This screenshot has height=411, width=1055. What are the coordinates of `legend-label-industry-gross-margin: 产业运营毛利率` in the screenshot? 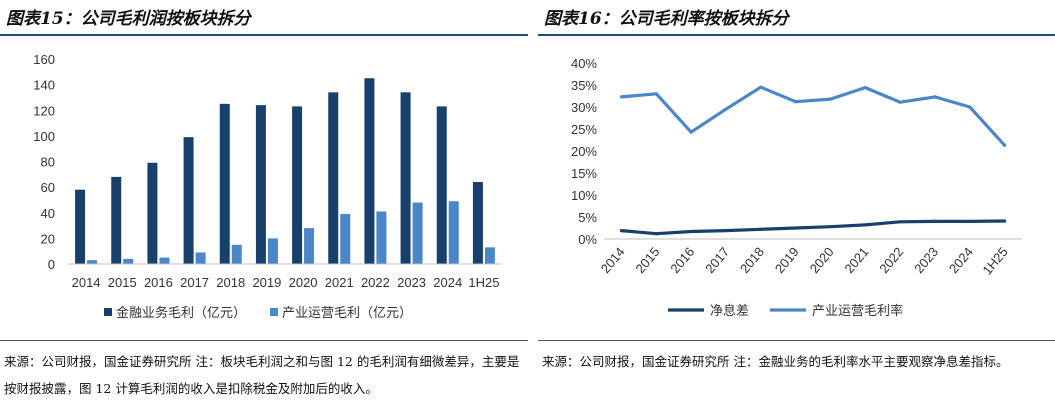 It's located at (857, 310).